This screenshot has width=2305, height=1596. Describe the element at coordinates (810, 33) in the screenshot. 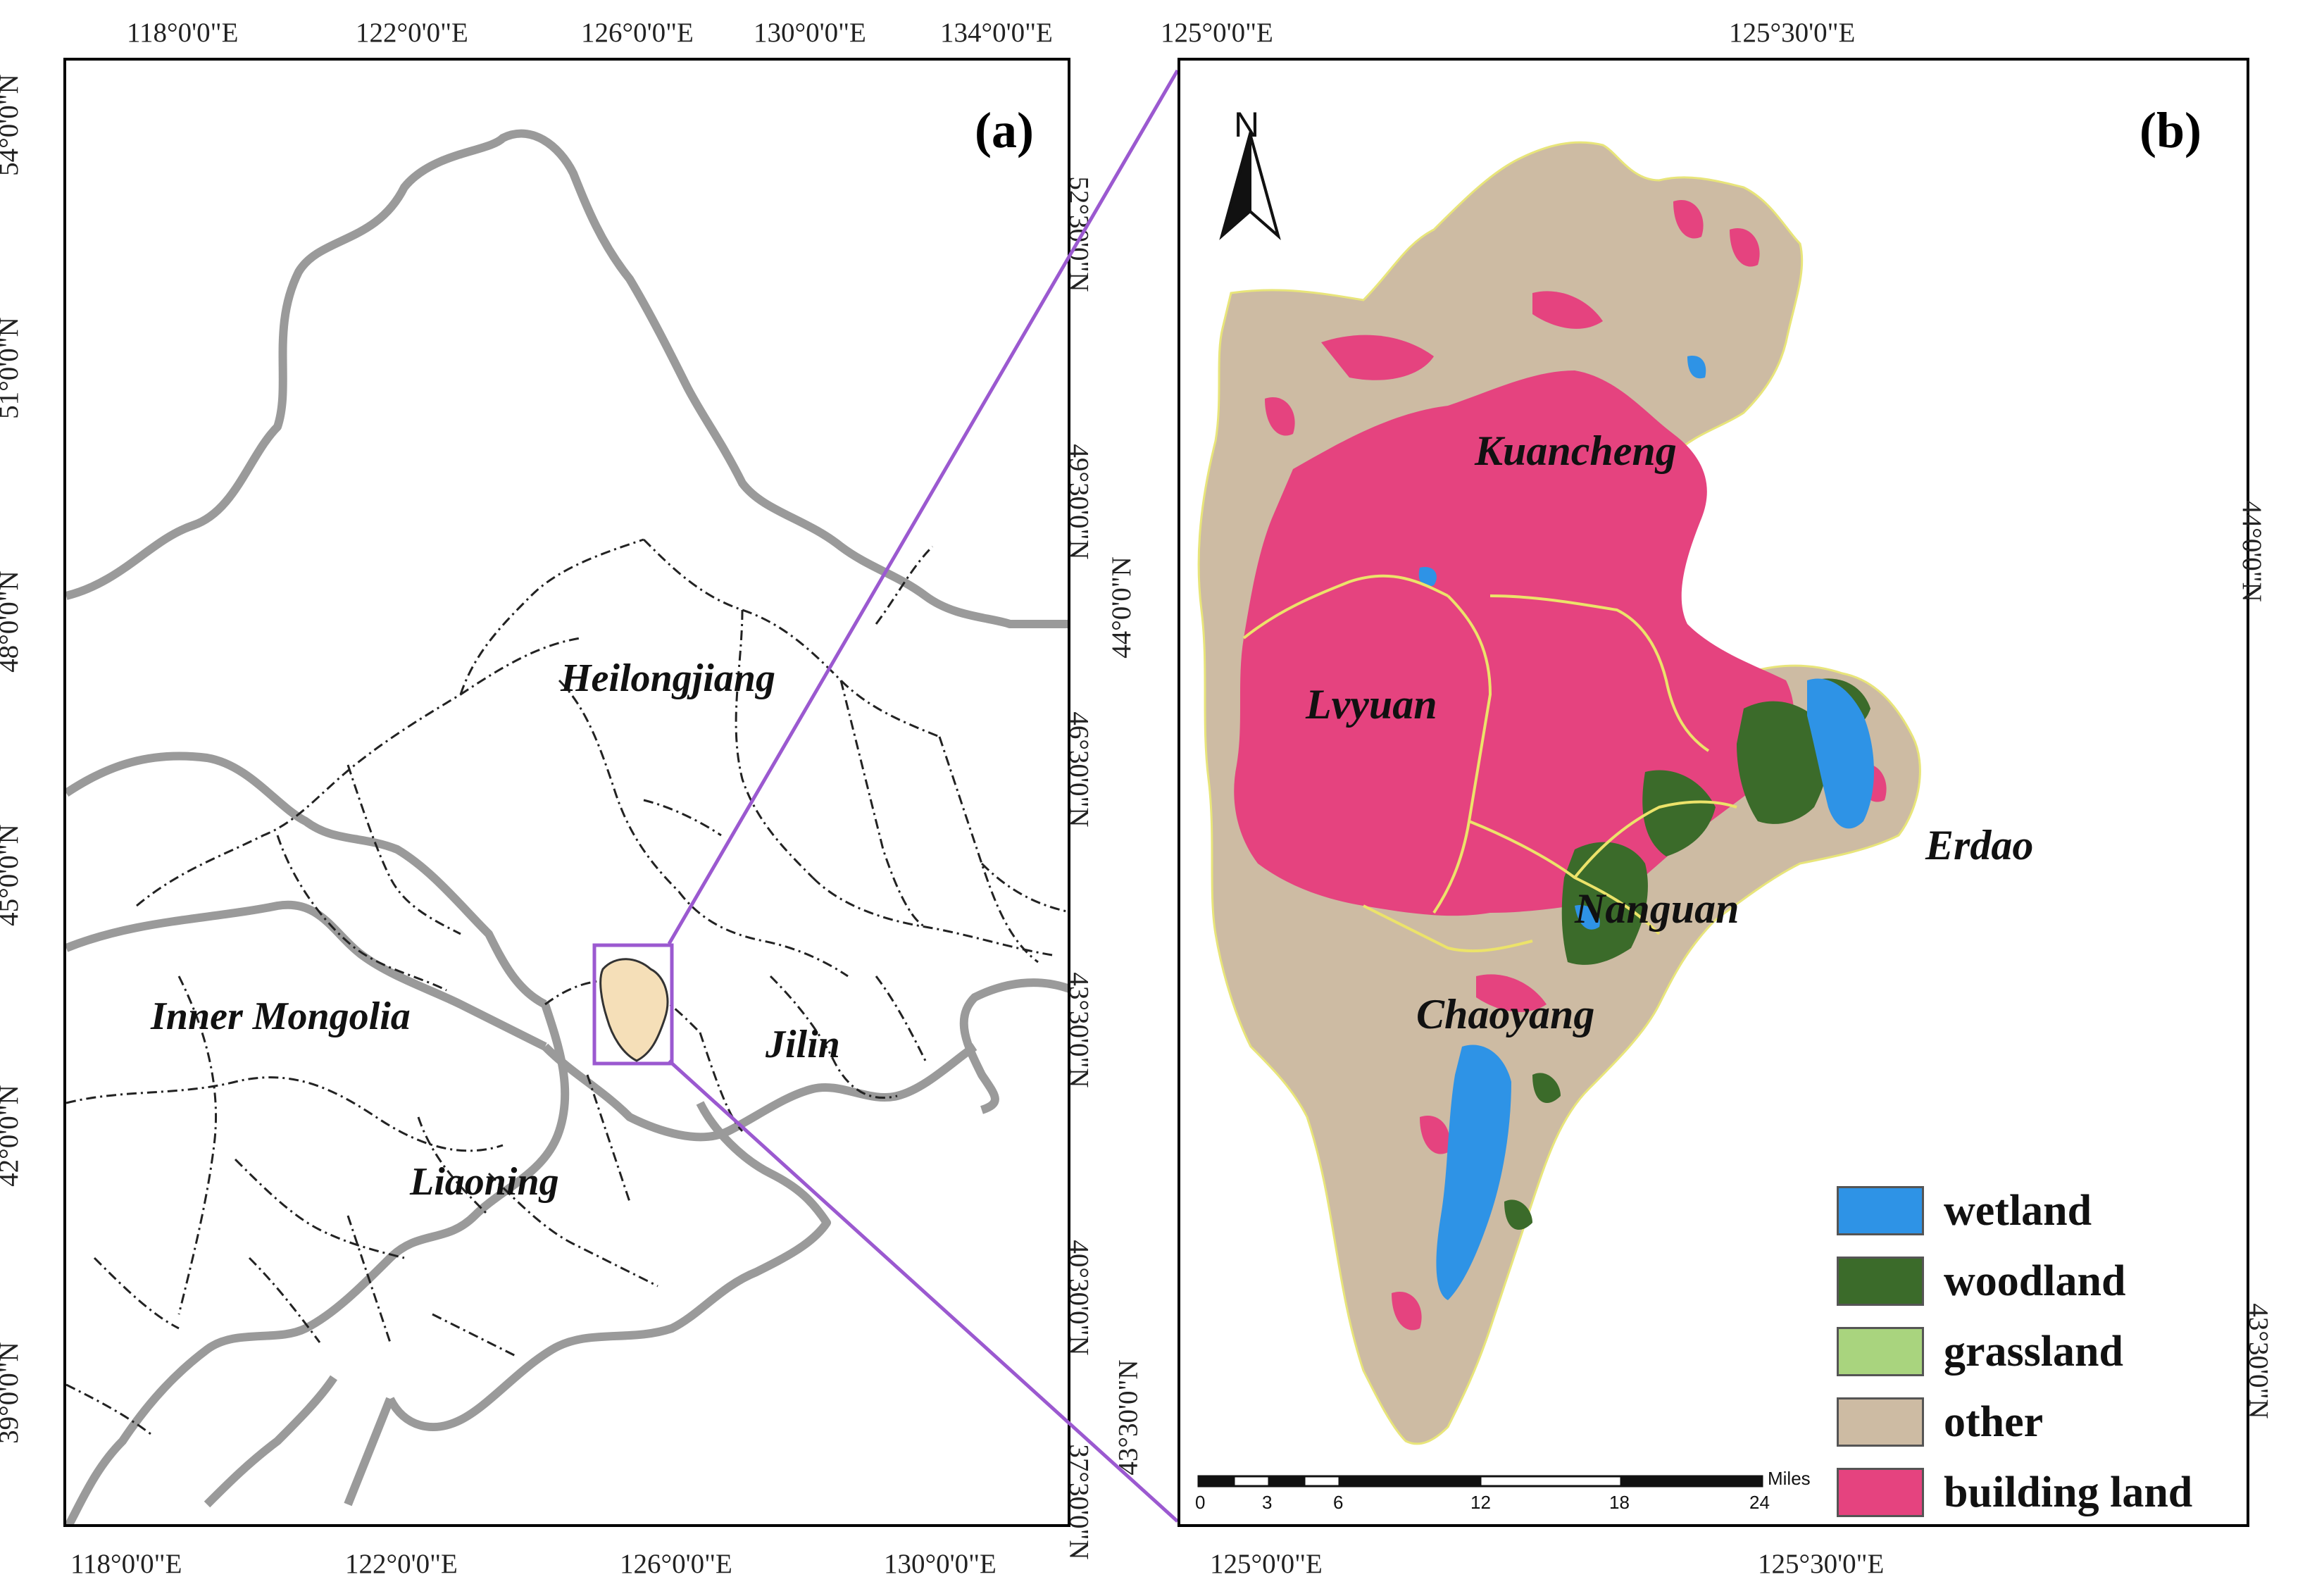

I see `panel-a-top-tick: 130°0'0"E` at that location.